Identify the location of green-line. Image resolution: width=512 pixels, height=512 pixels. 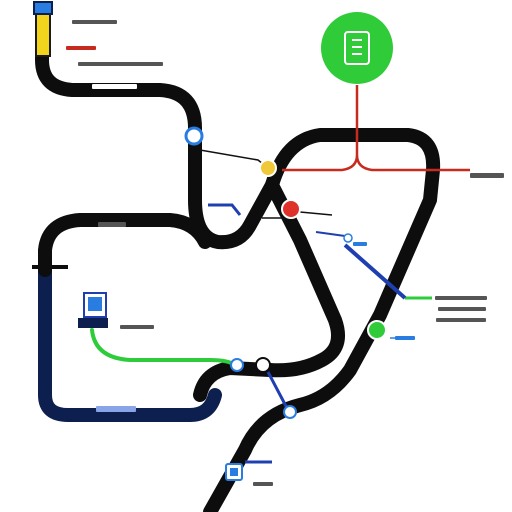
(163, 347).